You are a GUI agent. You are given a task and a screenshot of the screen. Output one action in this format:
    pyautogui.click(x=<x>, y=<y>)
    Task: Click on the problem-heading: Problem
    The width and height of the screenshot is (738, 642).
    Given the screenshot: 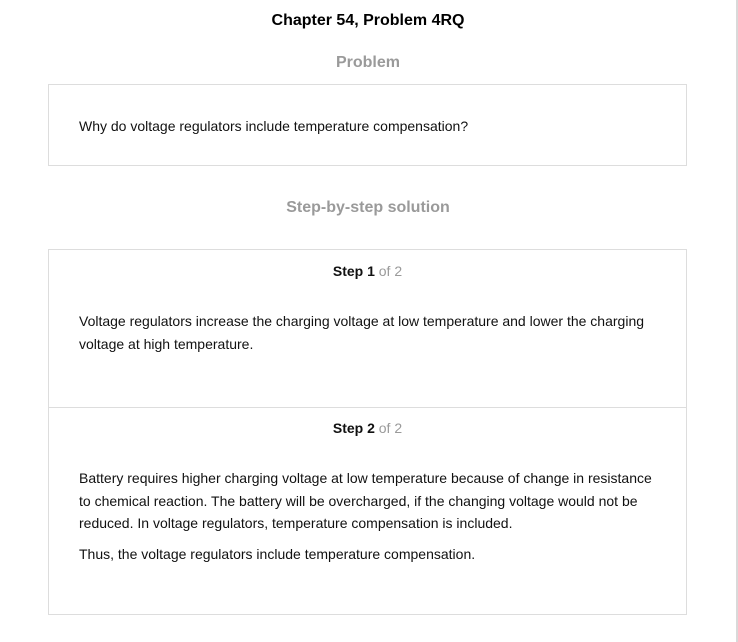 What is the action you would take?
    pyautogui.click(x=367, y=62)
    